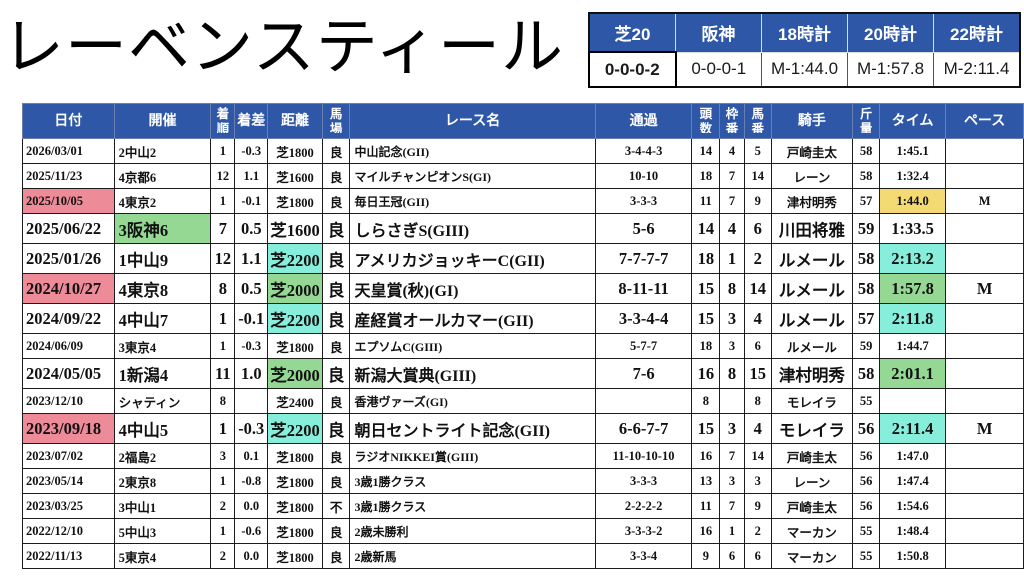  Describe the element at coordinates (472, 121) in the screenshot. I see `column-header-label: レース名` at that location.